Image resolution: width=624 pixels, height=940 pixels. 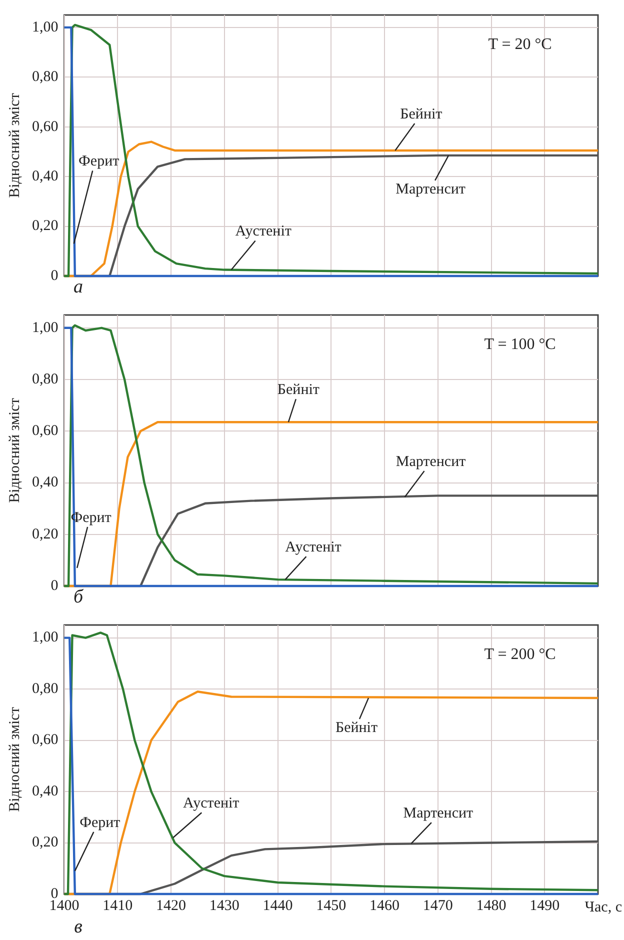 What do you see at coordinates (603, 907) in the screenshot?
I see `x-axis-title: Час, с` at bounding box center [603, 907].